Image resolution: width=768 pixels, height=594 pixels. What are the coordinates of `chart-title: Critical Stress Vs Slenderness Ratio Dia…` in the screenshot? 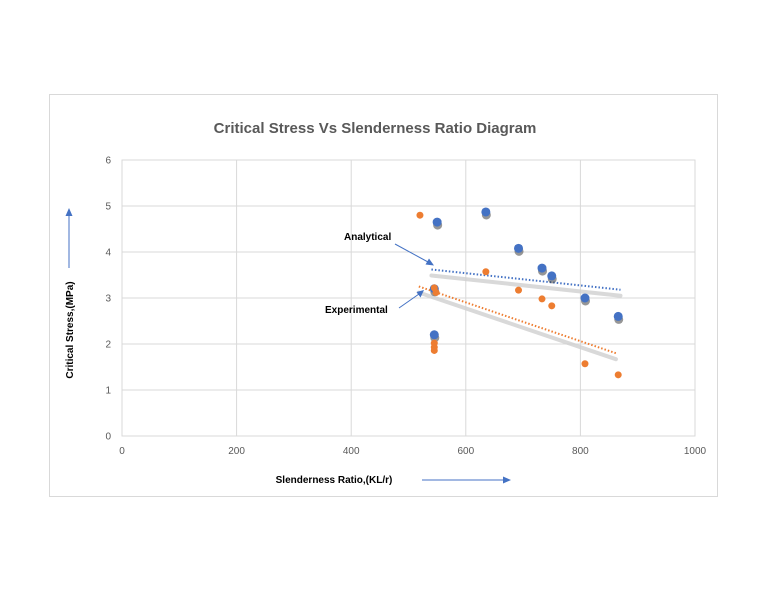 It's located at (375, 128).